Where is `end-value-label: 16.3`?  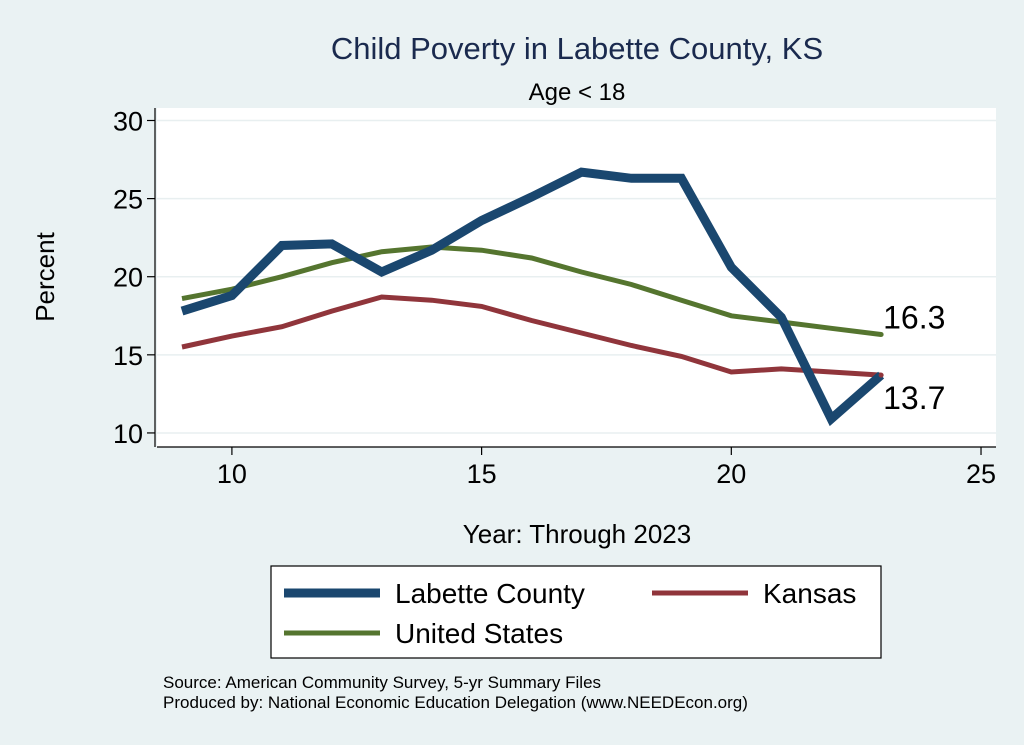
end-value-label: 16.3 is located at coordinates (914, 318).